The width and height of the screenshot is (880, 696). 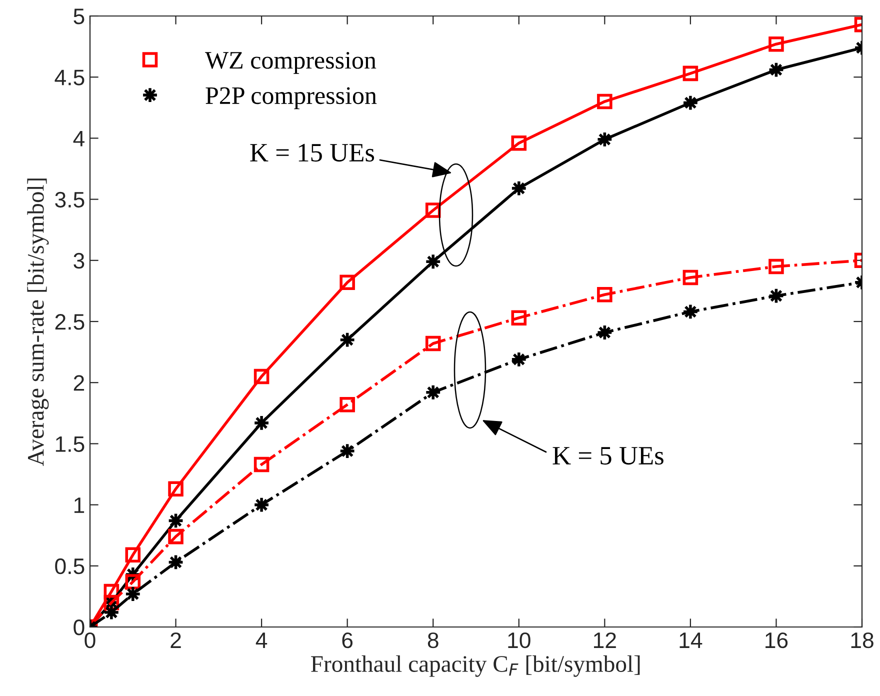 I want to click on y-tick-label: 1.5, so click(x=70, y=444).